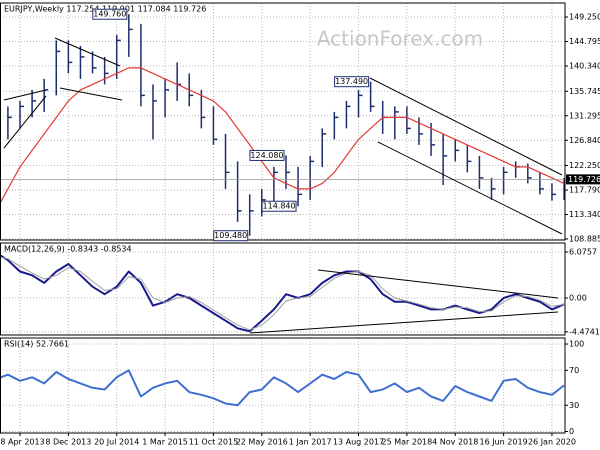 The height and width of the screenshot is (450, 600). I want to click on y-tick-label: 144.795, so click(584, 41).